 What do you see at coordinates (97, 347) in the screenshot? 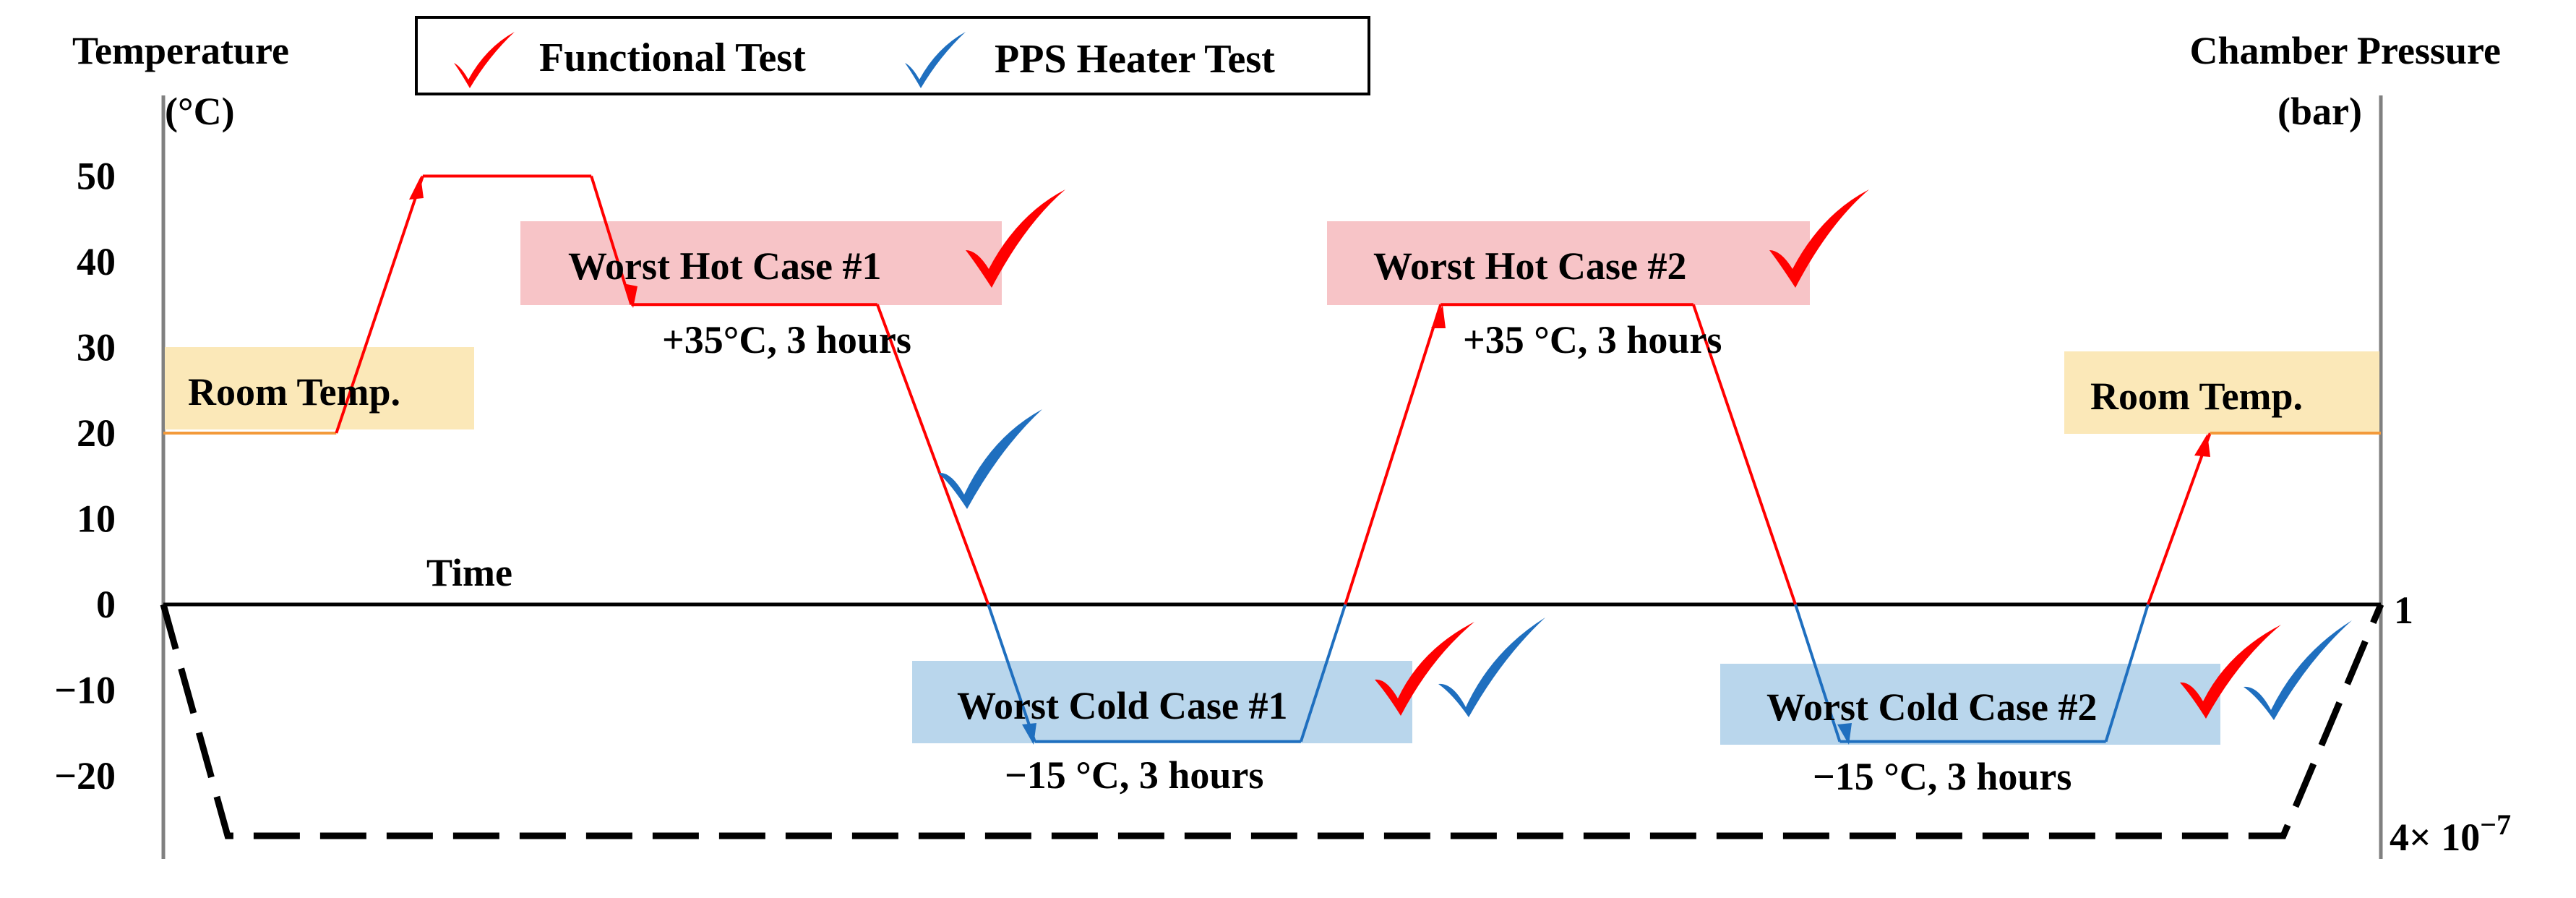
I see `y-tick-label: 30` at bounding box center [97, 347].